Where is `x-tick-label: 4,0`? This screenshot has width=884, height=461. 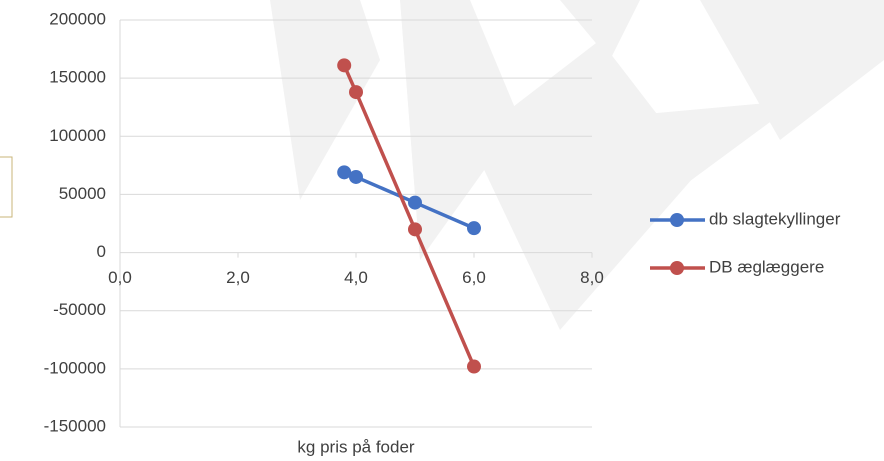 x-tick-label: 4,0 is located at coordinates (356, 277).